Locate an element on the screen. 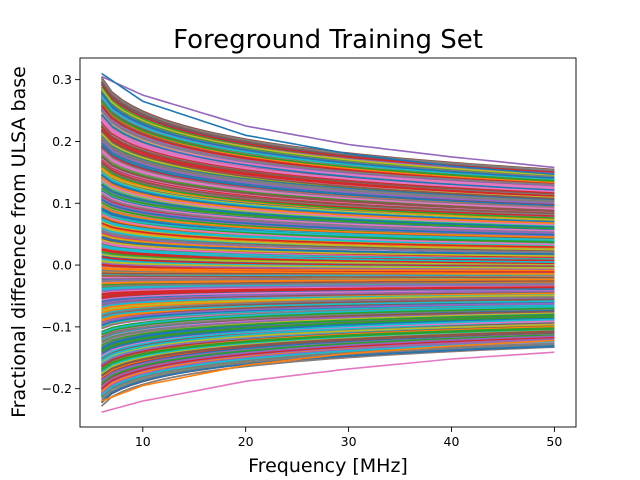  y-tick-label: −0.2 is located at coordinates (57, 388).